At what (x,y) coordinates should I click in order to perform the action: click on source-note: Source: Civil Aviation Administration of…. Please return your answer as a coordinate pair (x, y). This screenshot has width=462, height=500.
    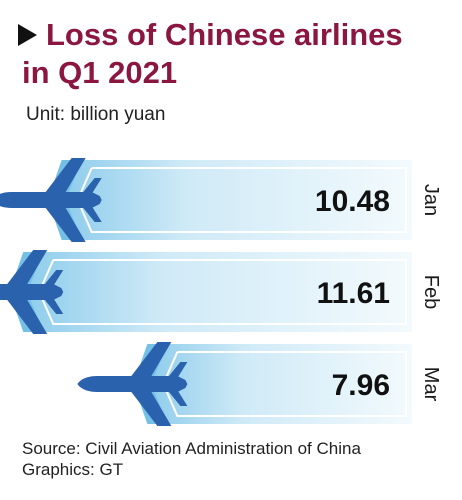
    Looking at the image, I should click on (191, 459).